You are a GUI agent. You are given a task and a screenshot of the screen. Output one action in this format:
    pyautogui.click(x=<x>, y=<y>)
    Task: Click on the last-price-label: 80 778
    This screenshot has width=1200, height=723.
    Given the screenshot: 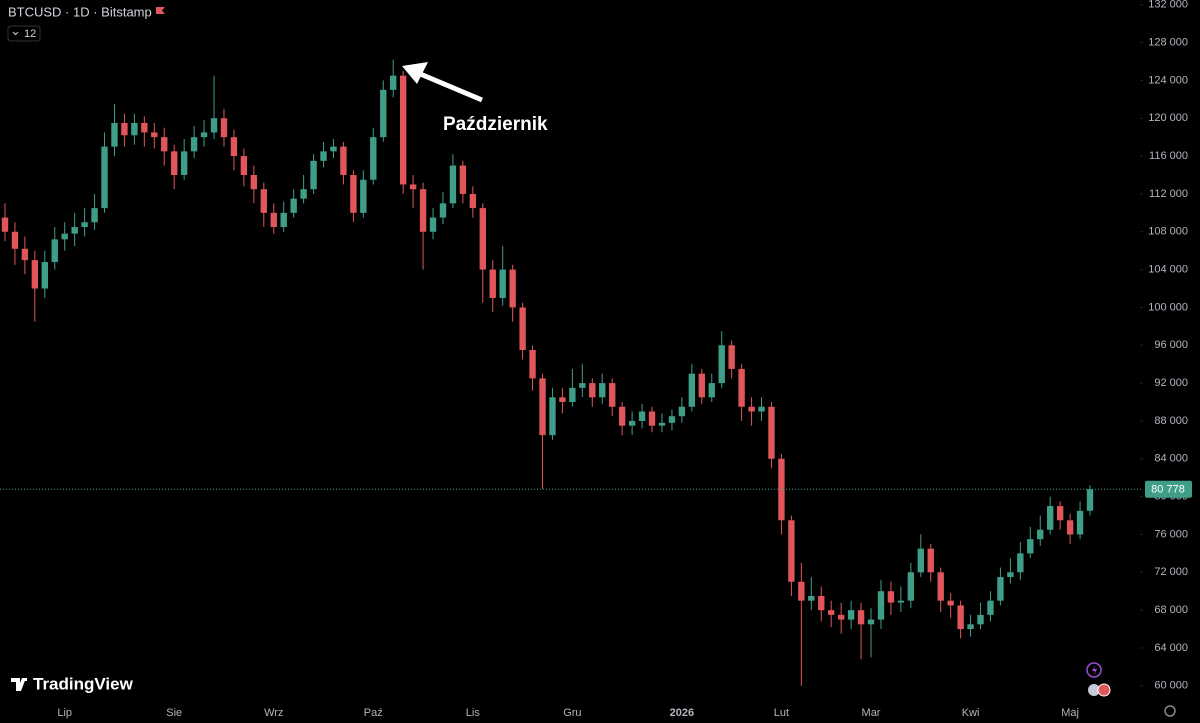 What is the action you would take?
    pyautogui.click(x=1168, y=490)
    